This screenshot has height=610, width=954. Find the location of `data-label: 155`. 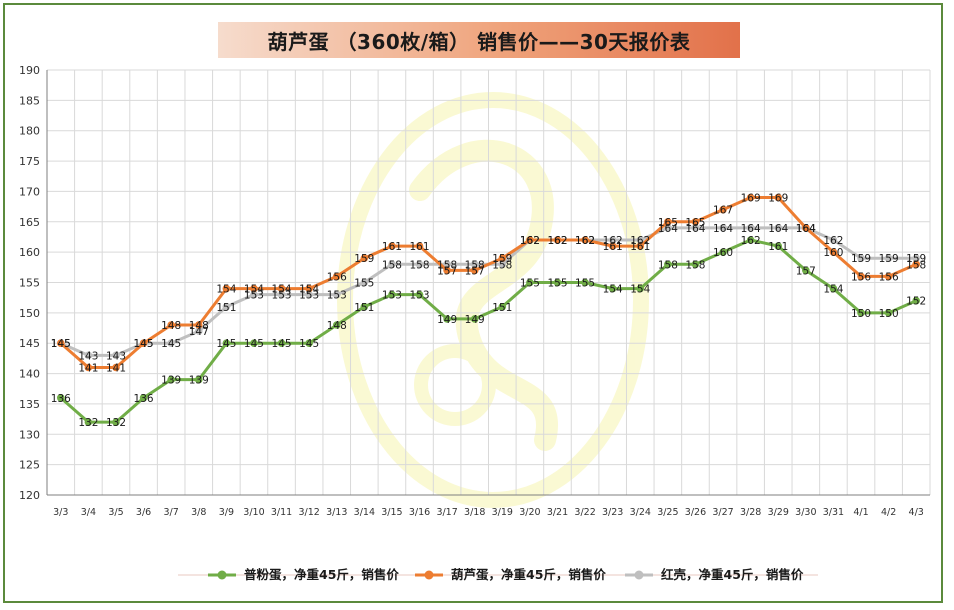

data-label: 155 is located at coordinates (364, 284).